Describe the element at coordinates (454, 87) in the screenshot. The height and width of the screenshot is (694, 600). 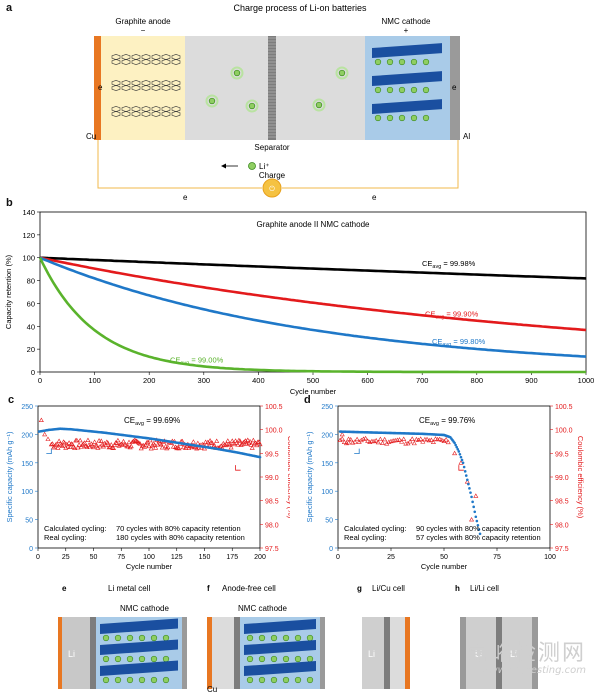
I see `e-label-cathode: e` at that location.